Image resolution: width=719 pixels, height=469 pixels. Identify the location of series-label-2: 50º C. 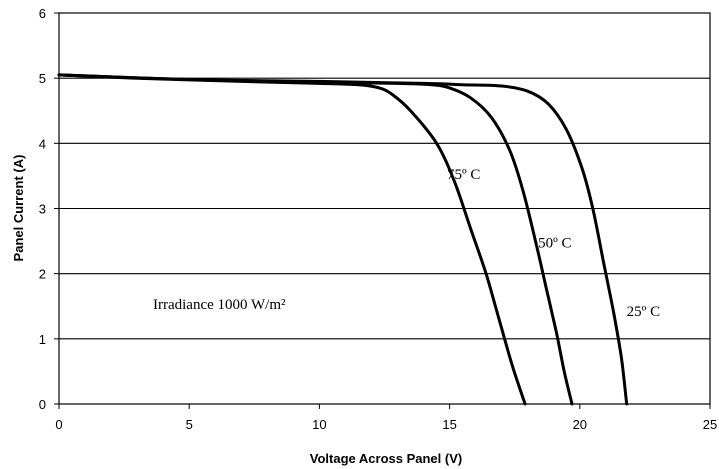
(554, 244).